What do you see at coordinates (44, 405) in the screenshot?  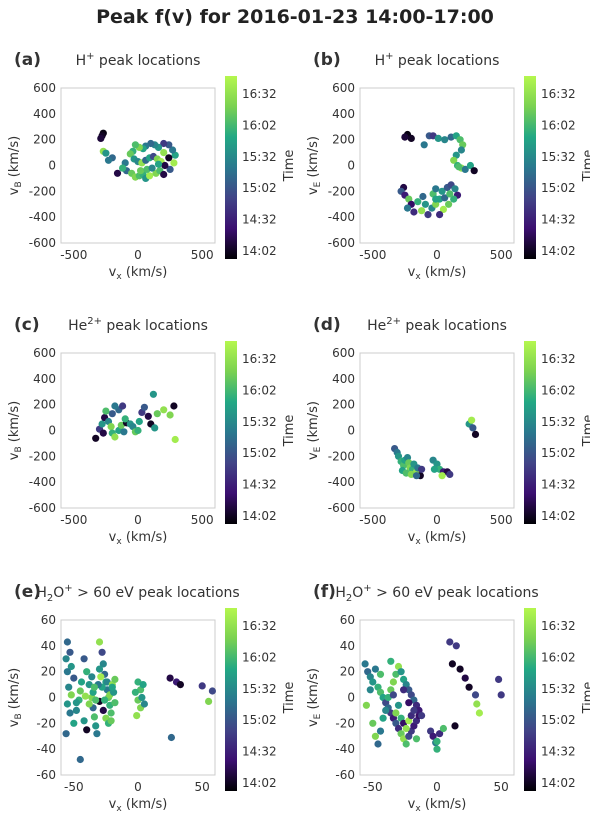 I see `y-tick-label: 200` at bounding box center [44, 405].